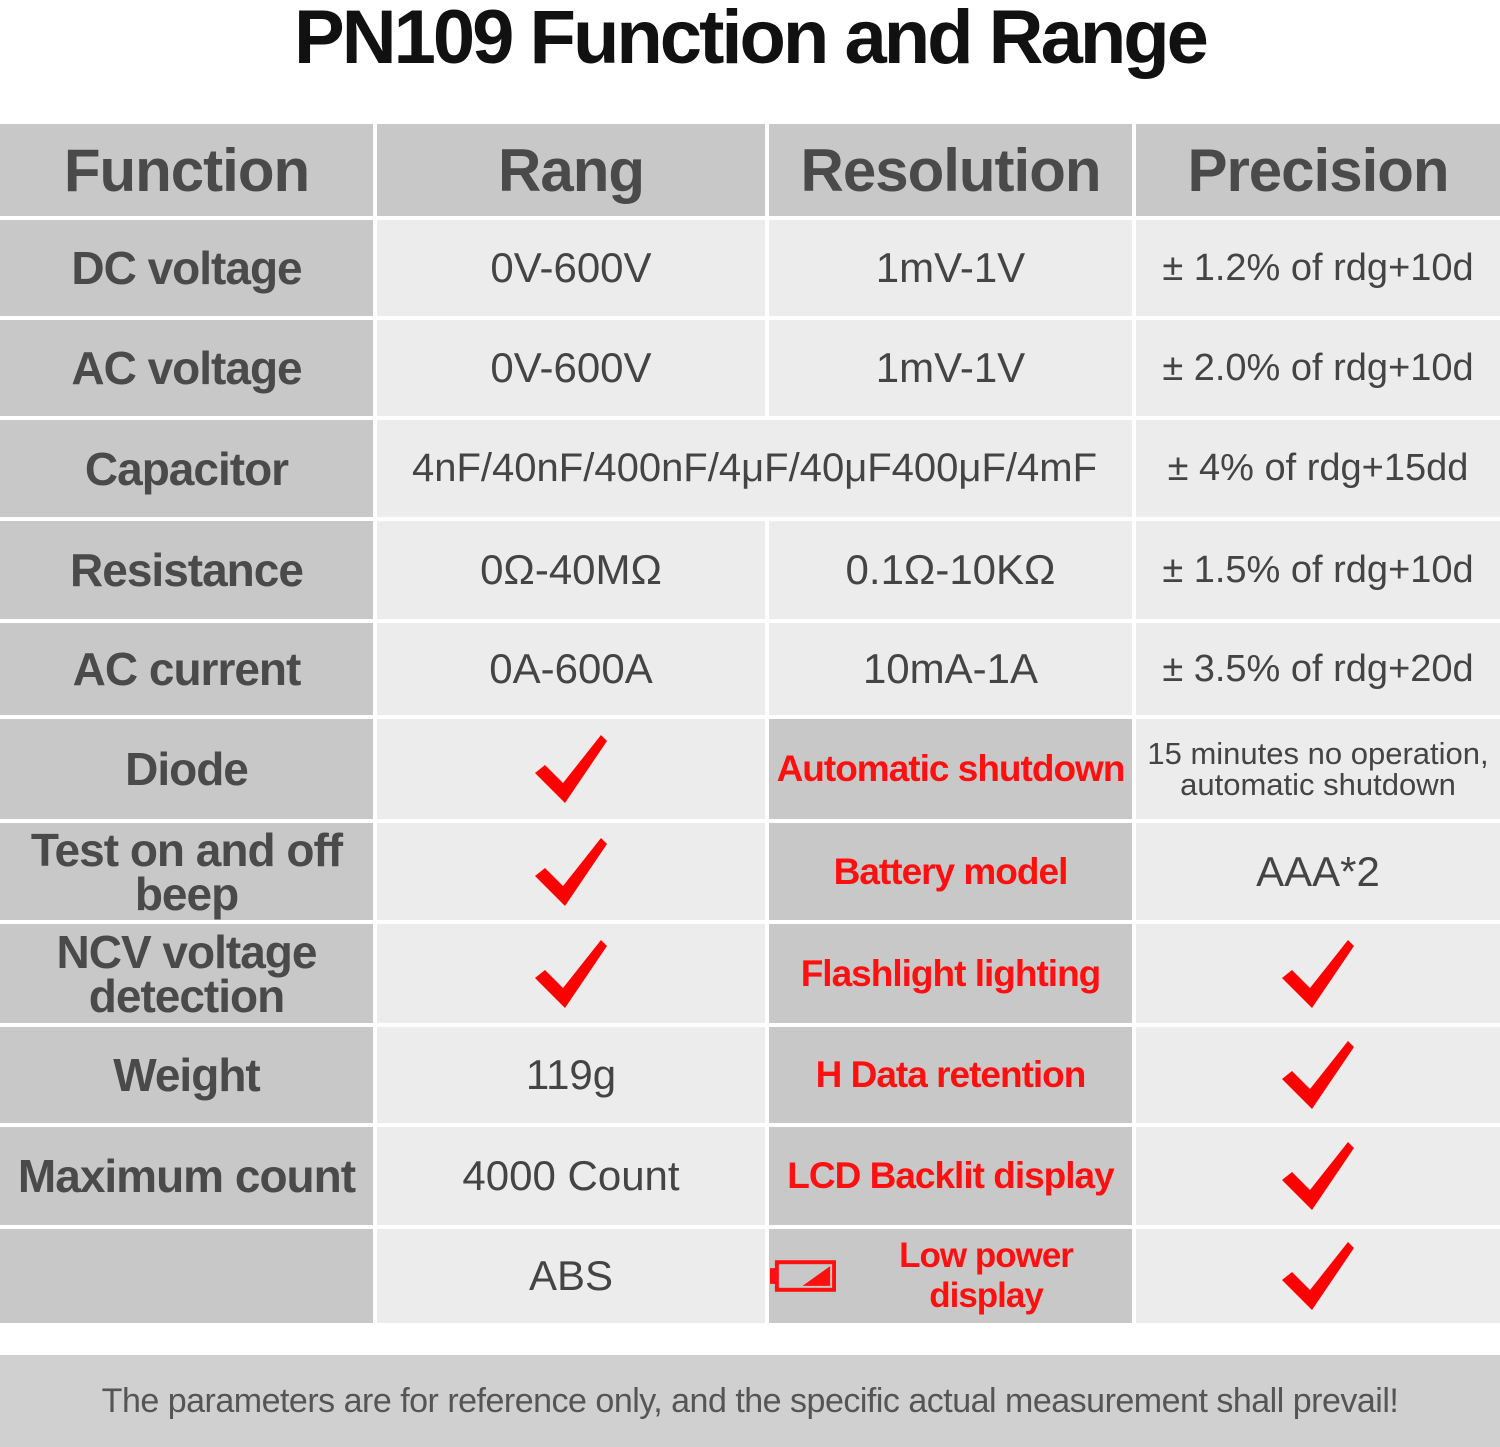 The width and height of the screenshot is (1500, 1447). Describe the element at coordinates (188, 572) in the screenshot. I see `function-resistance: Resistance` at that location.